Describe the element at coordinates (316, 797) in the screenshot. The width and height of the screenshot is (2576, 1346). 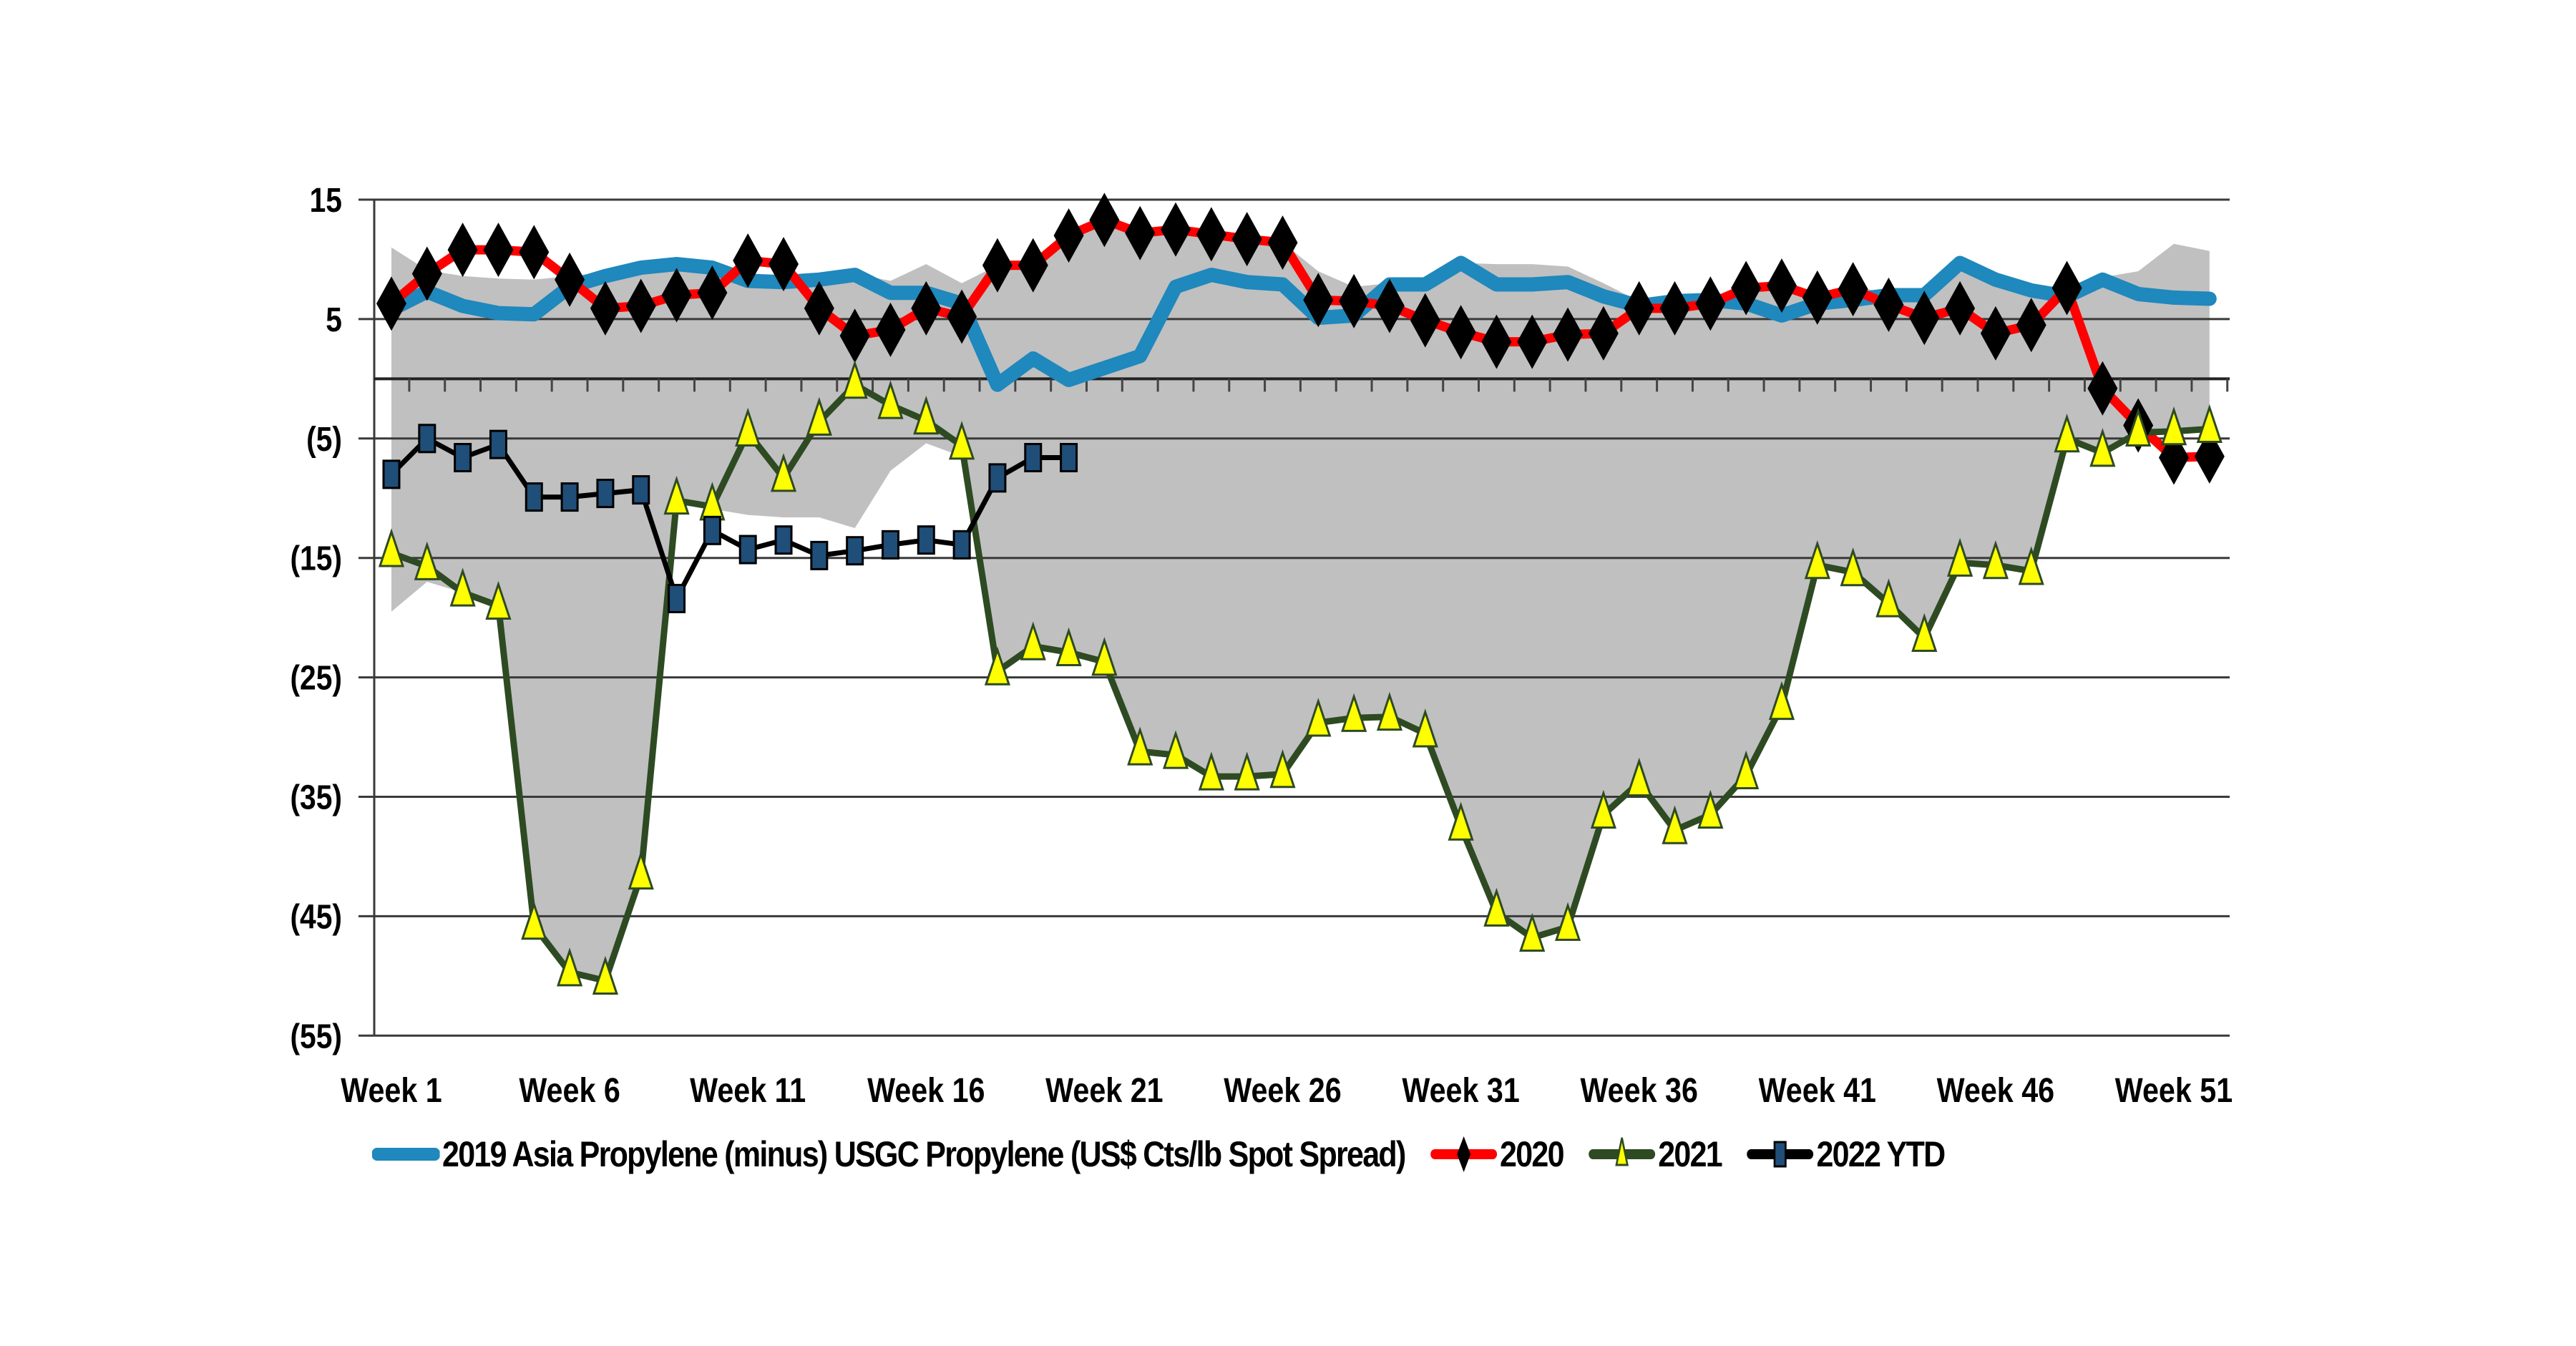
I see `y-tick-label: (35)` at that location.